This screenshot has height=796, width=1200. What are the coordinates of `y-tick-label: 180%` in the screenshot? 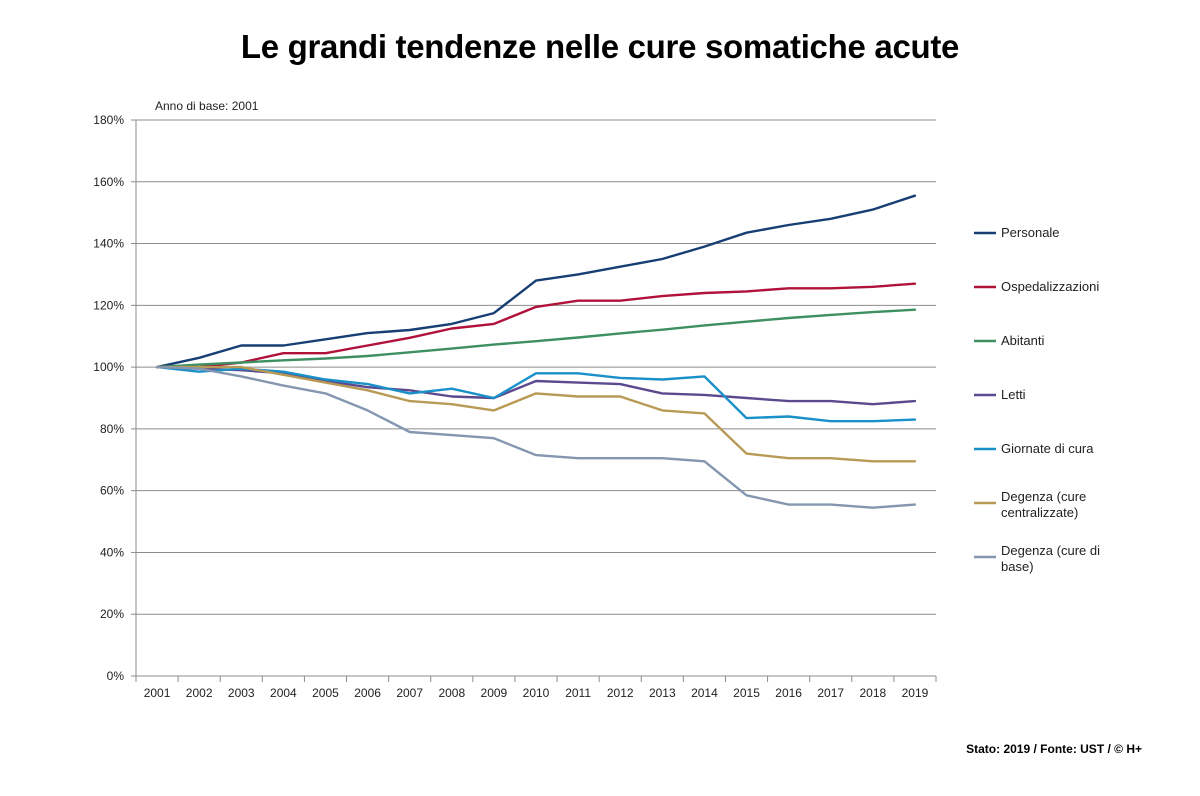 It's located at (108, 120).